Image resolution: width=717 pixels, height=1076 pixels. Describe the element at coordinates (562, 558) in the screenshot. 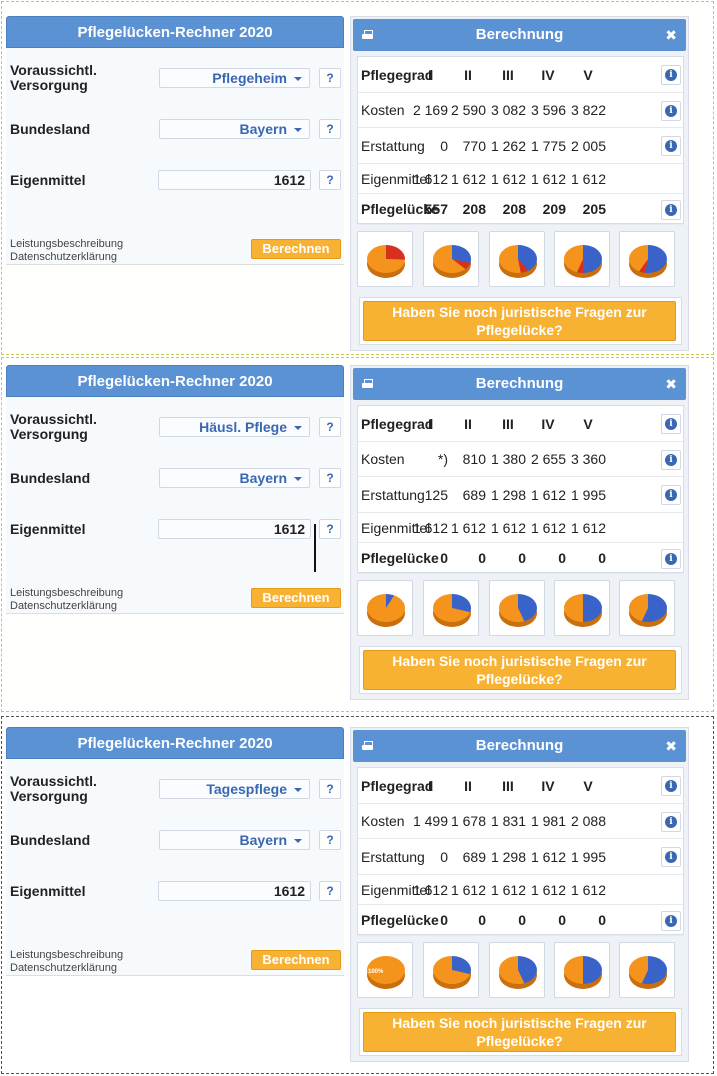

I see `value-cell: 0` at that location.